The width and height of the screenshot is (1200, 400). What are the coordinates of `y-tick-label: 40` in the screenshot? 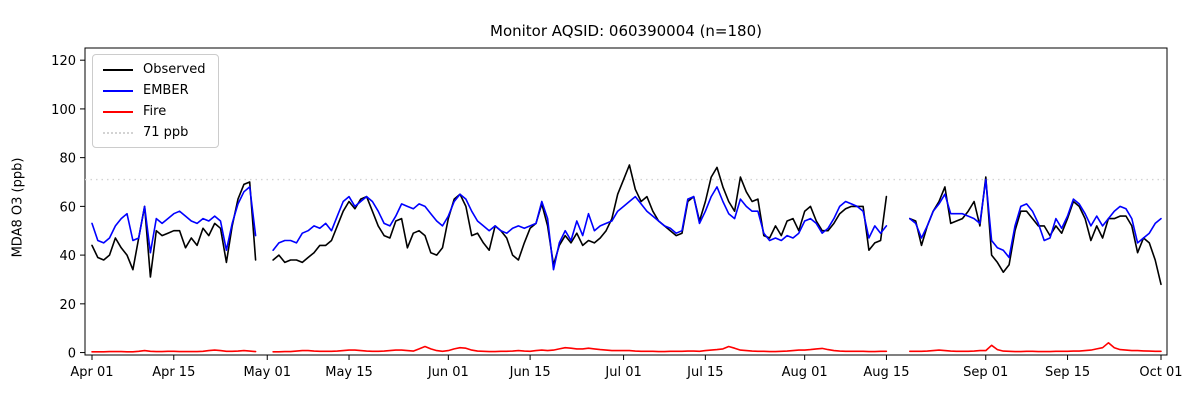 It's located at (67, 256).